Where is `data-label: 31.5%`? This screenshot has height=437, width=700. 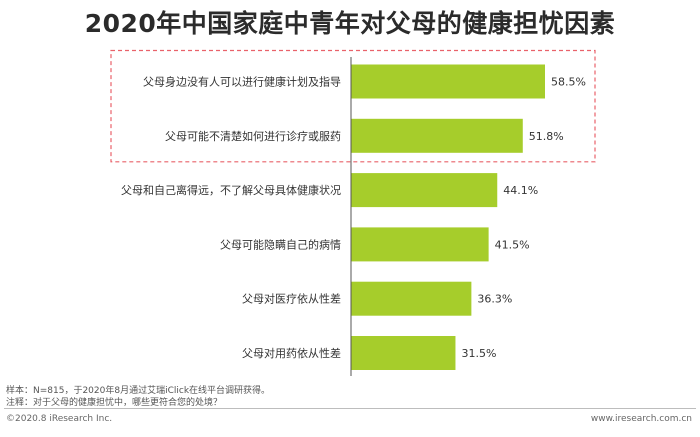 data-label: 31.5% is located at coordinates (478, 353).